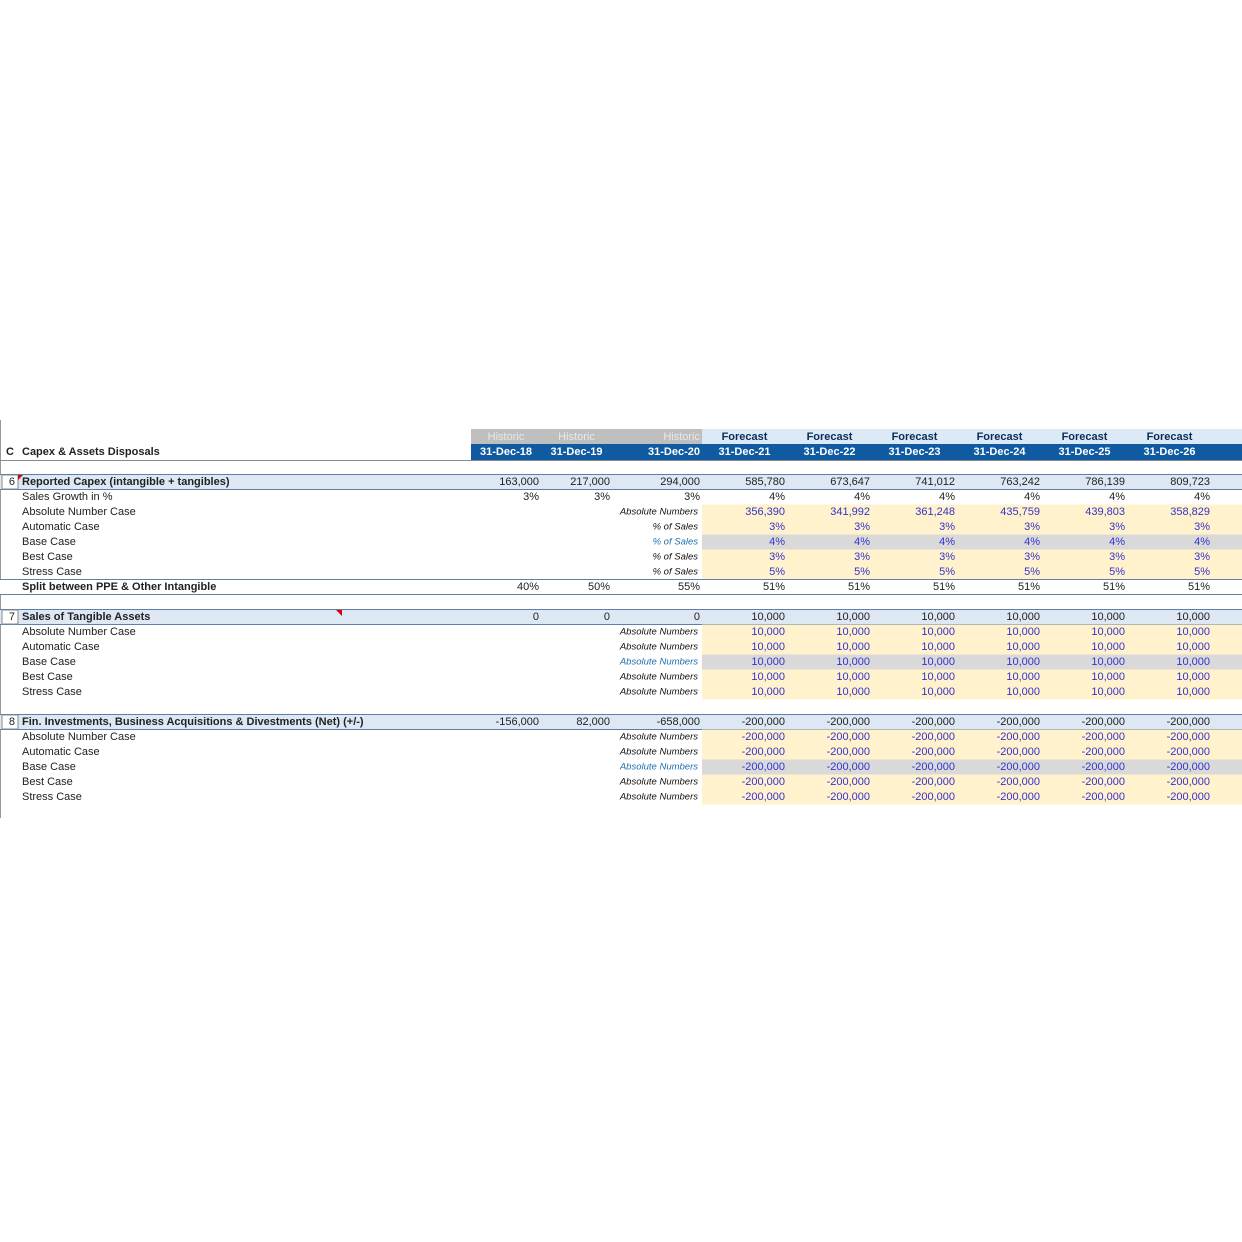  I want to click on cell-value: 55%, so click(689, 587).